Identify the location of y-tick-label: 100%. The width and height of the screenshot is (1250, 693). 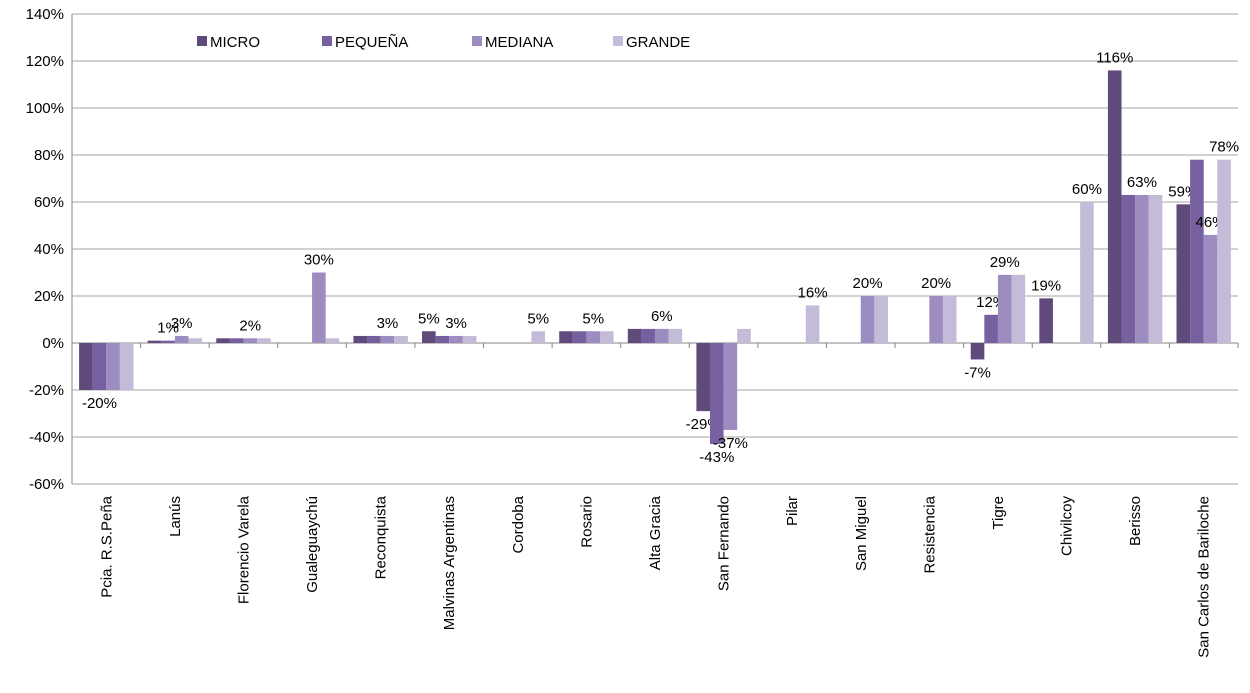
(45, 108).